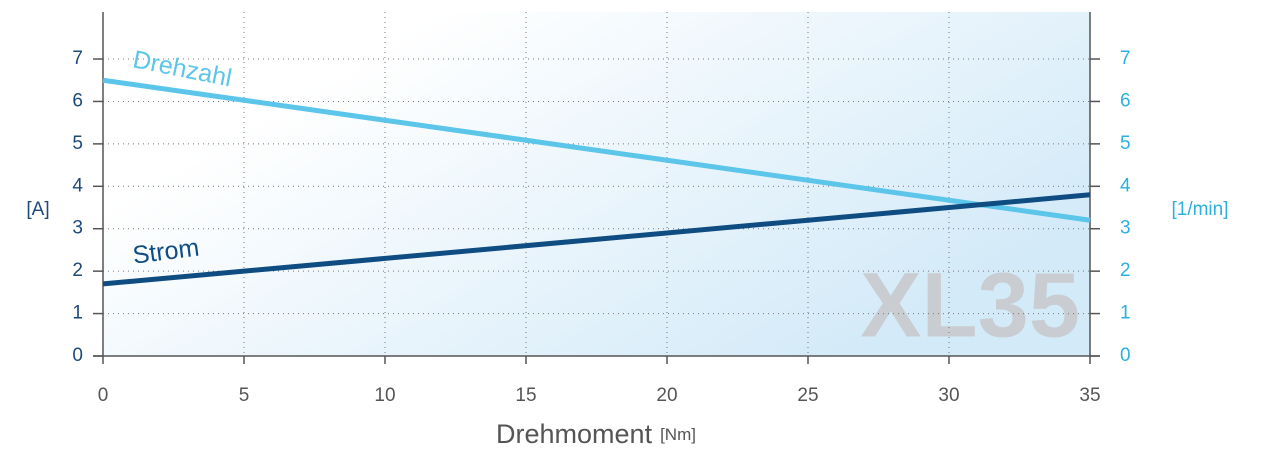  Describe the element at coordinates (1125, 228) in the screenshot. I see `y2-tick-label: 3` at that location.